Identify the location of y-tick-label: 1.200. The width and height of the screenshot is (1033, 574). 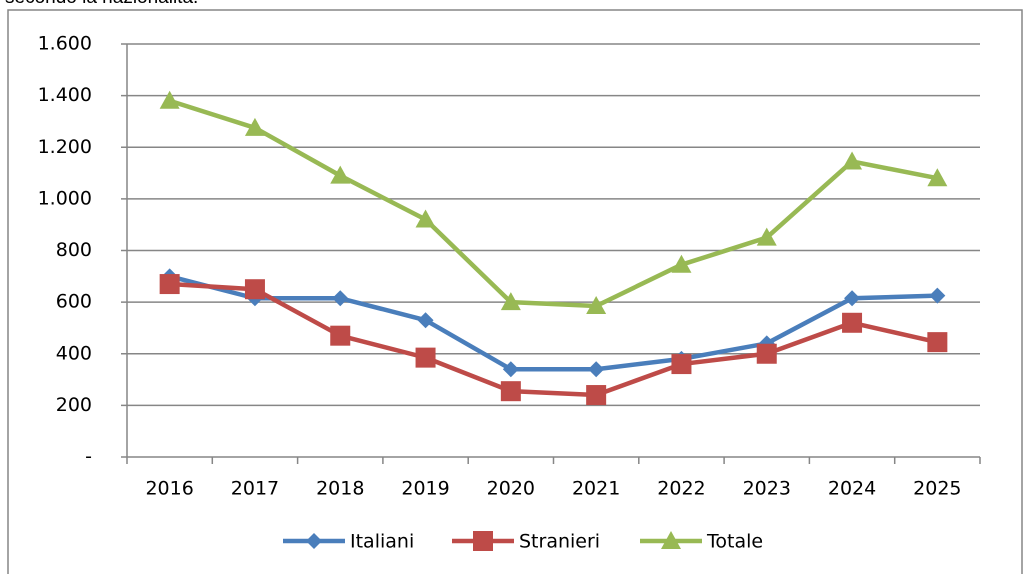
(65, 147).